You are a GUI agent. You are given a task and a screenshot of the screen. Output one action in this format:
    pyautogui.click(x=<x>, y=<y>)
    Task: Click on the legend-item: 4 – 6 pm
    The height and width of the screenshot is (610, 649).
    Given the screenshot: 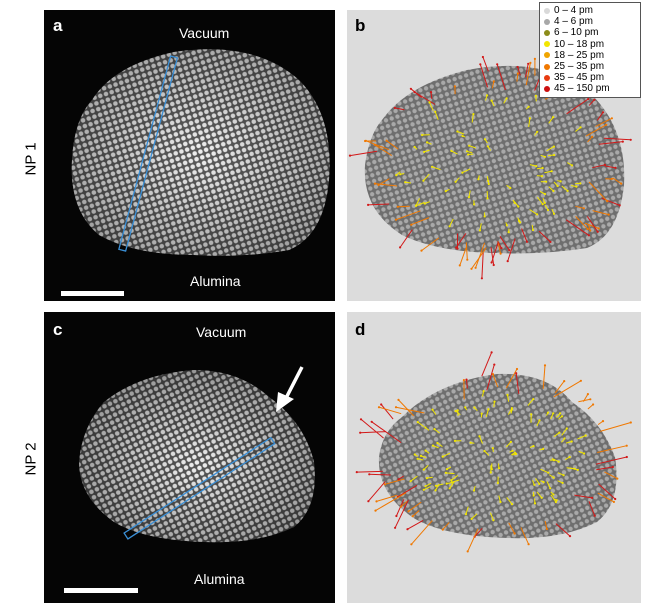 What is the action you would take?
    pyautogui.click(x=590, y=21)
    